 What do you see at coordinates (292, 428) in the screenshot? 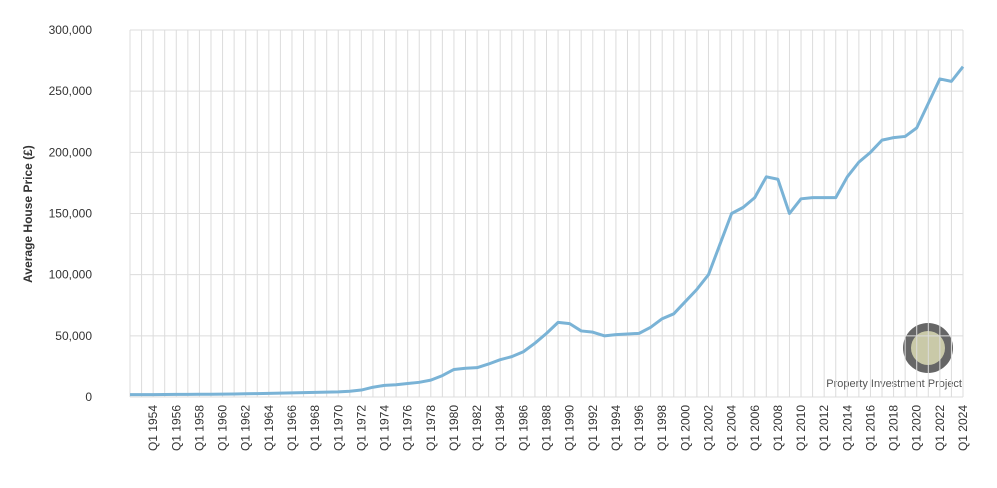
I see `x-tick-label: Q1 1966` at bounding box center [292, 428].